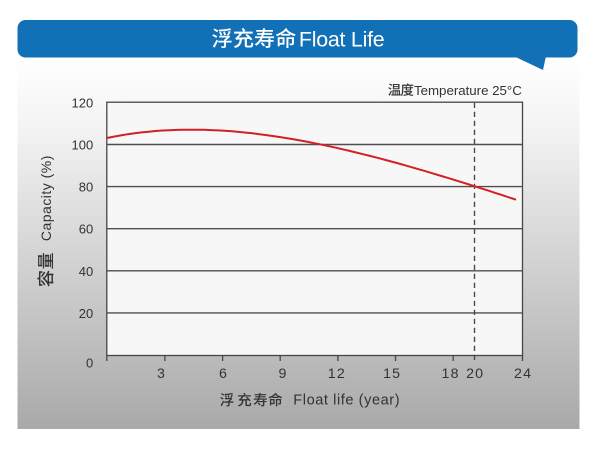 The height and width of the screenshot is (451, 600). What do you see at coordinates (283, 374) in the screenshot?
I see `svg-text: 9` at bounding box center [283, 374].